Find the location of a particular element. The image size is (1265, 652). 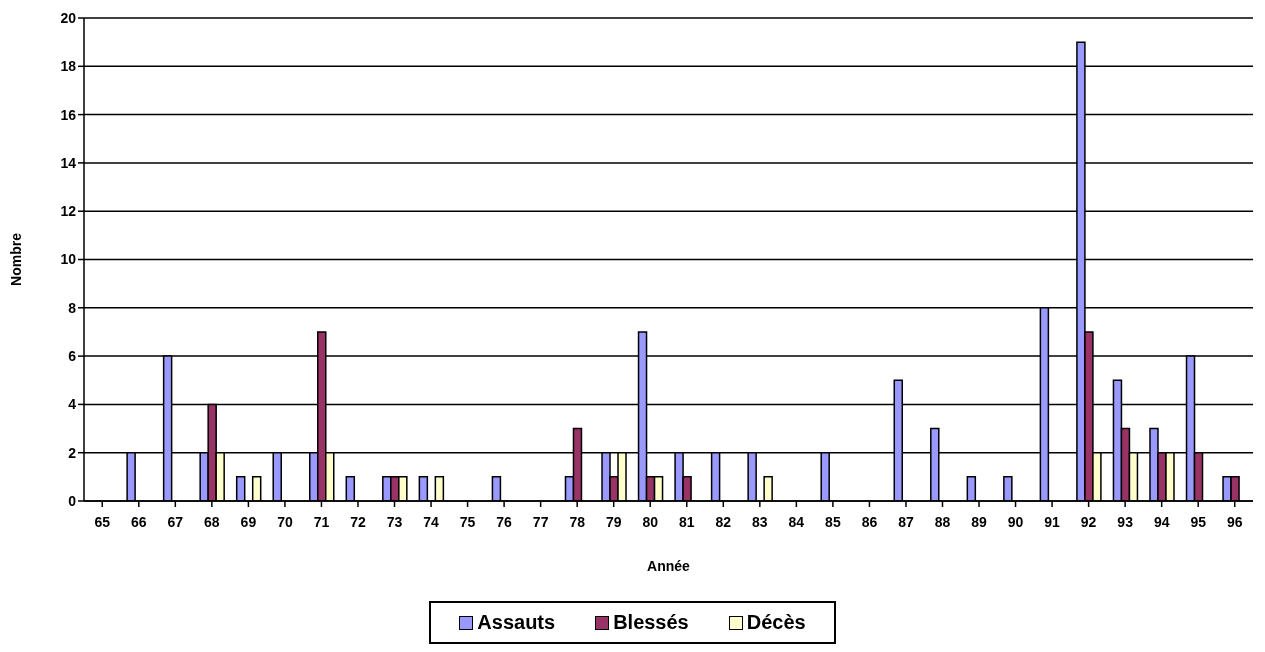

x-tick-label: 82 is located at coordinates (723, 521).